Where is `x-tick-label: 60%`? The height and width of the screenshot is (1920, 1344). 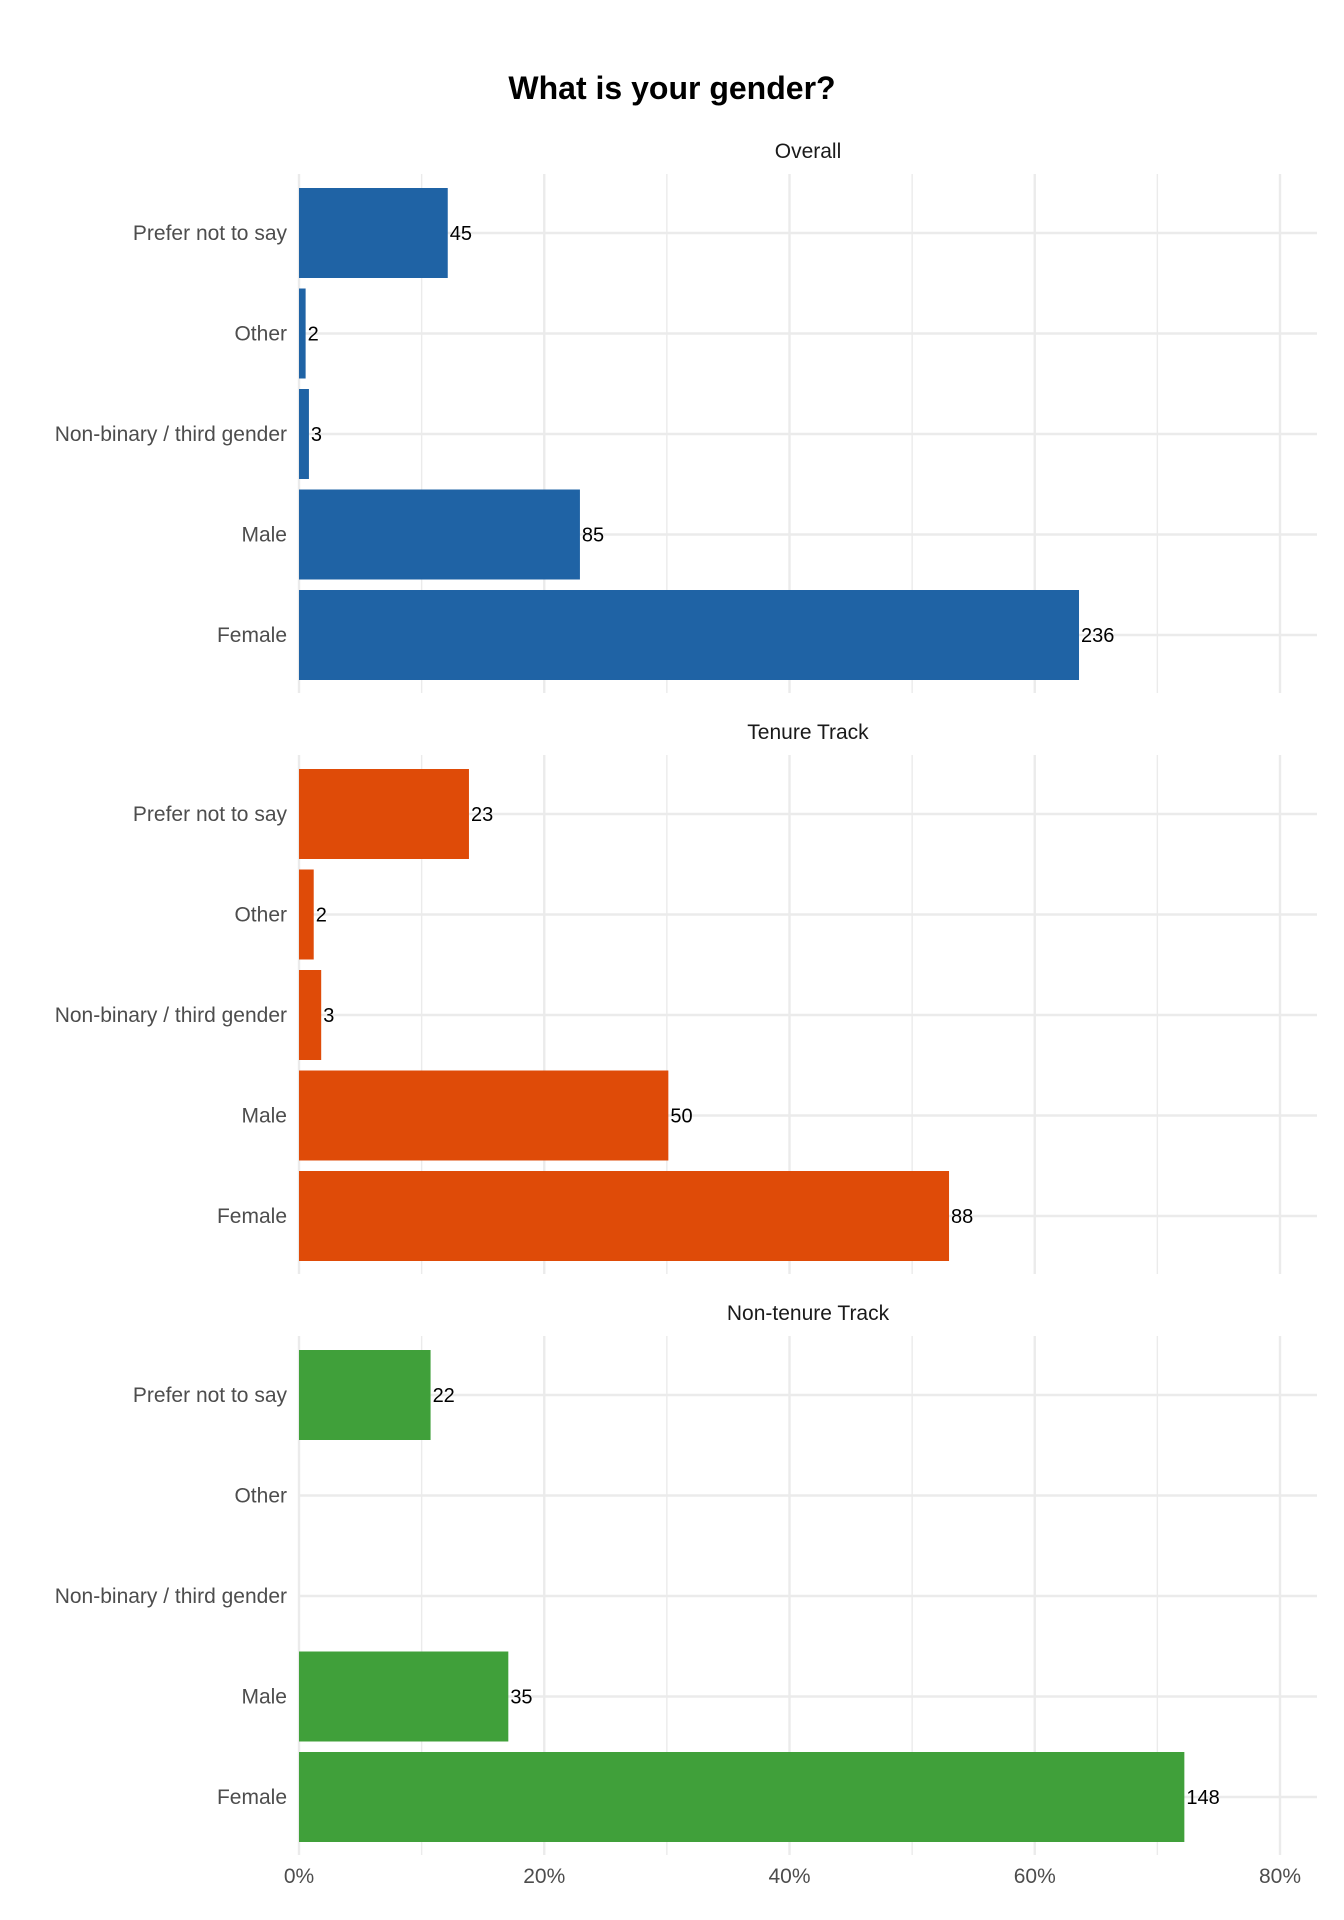 x-tick-label: 60% is located at coordinates (1035, 1876).